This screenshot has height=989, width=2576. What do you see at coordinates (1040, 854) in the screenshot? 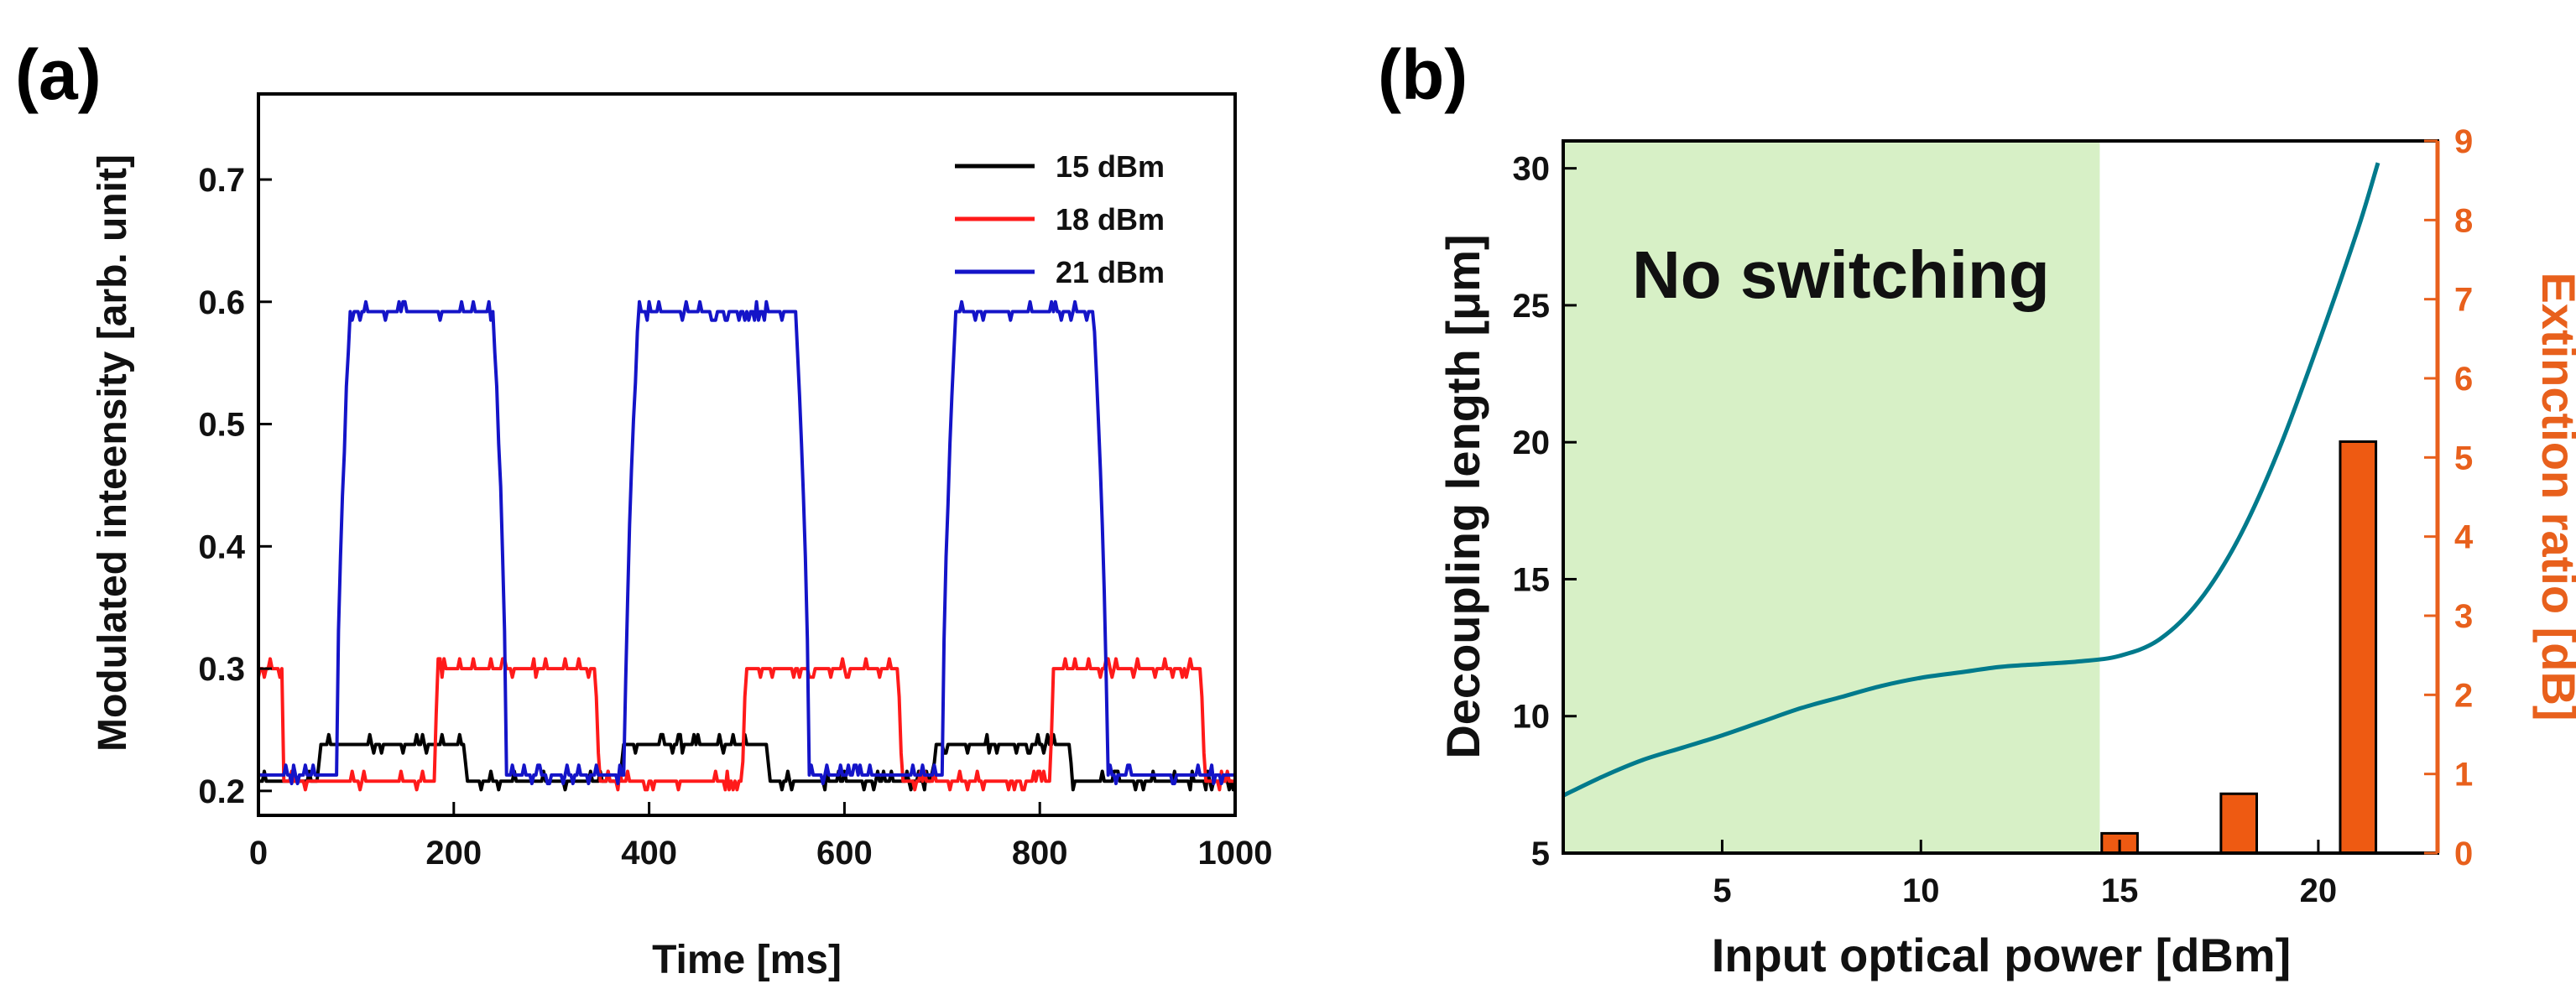
I see `chart-a-x-tick-label: 800` at bounding box center [1040, 854].